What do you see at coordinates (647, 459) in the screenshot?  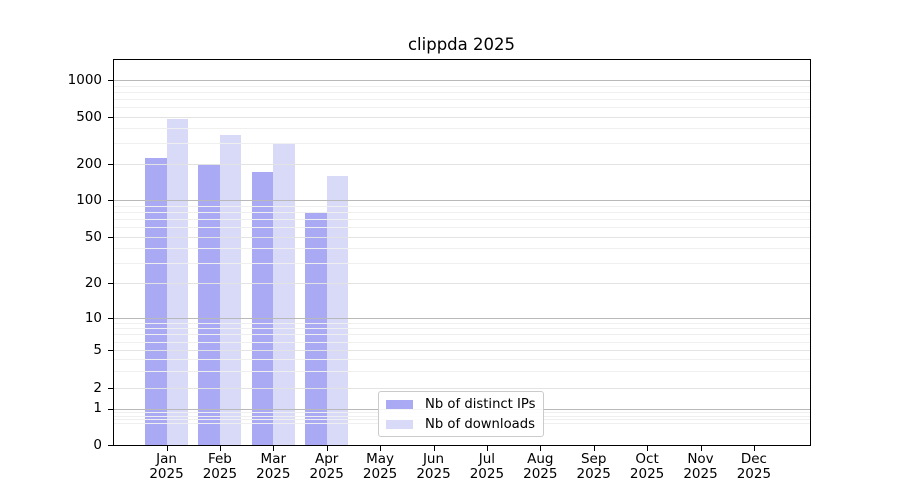 I see `x-label-month: Oct` at bounding box center [647, 459].